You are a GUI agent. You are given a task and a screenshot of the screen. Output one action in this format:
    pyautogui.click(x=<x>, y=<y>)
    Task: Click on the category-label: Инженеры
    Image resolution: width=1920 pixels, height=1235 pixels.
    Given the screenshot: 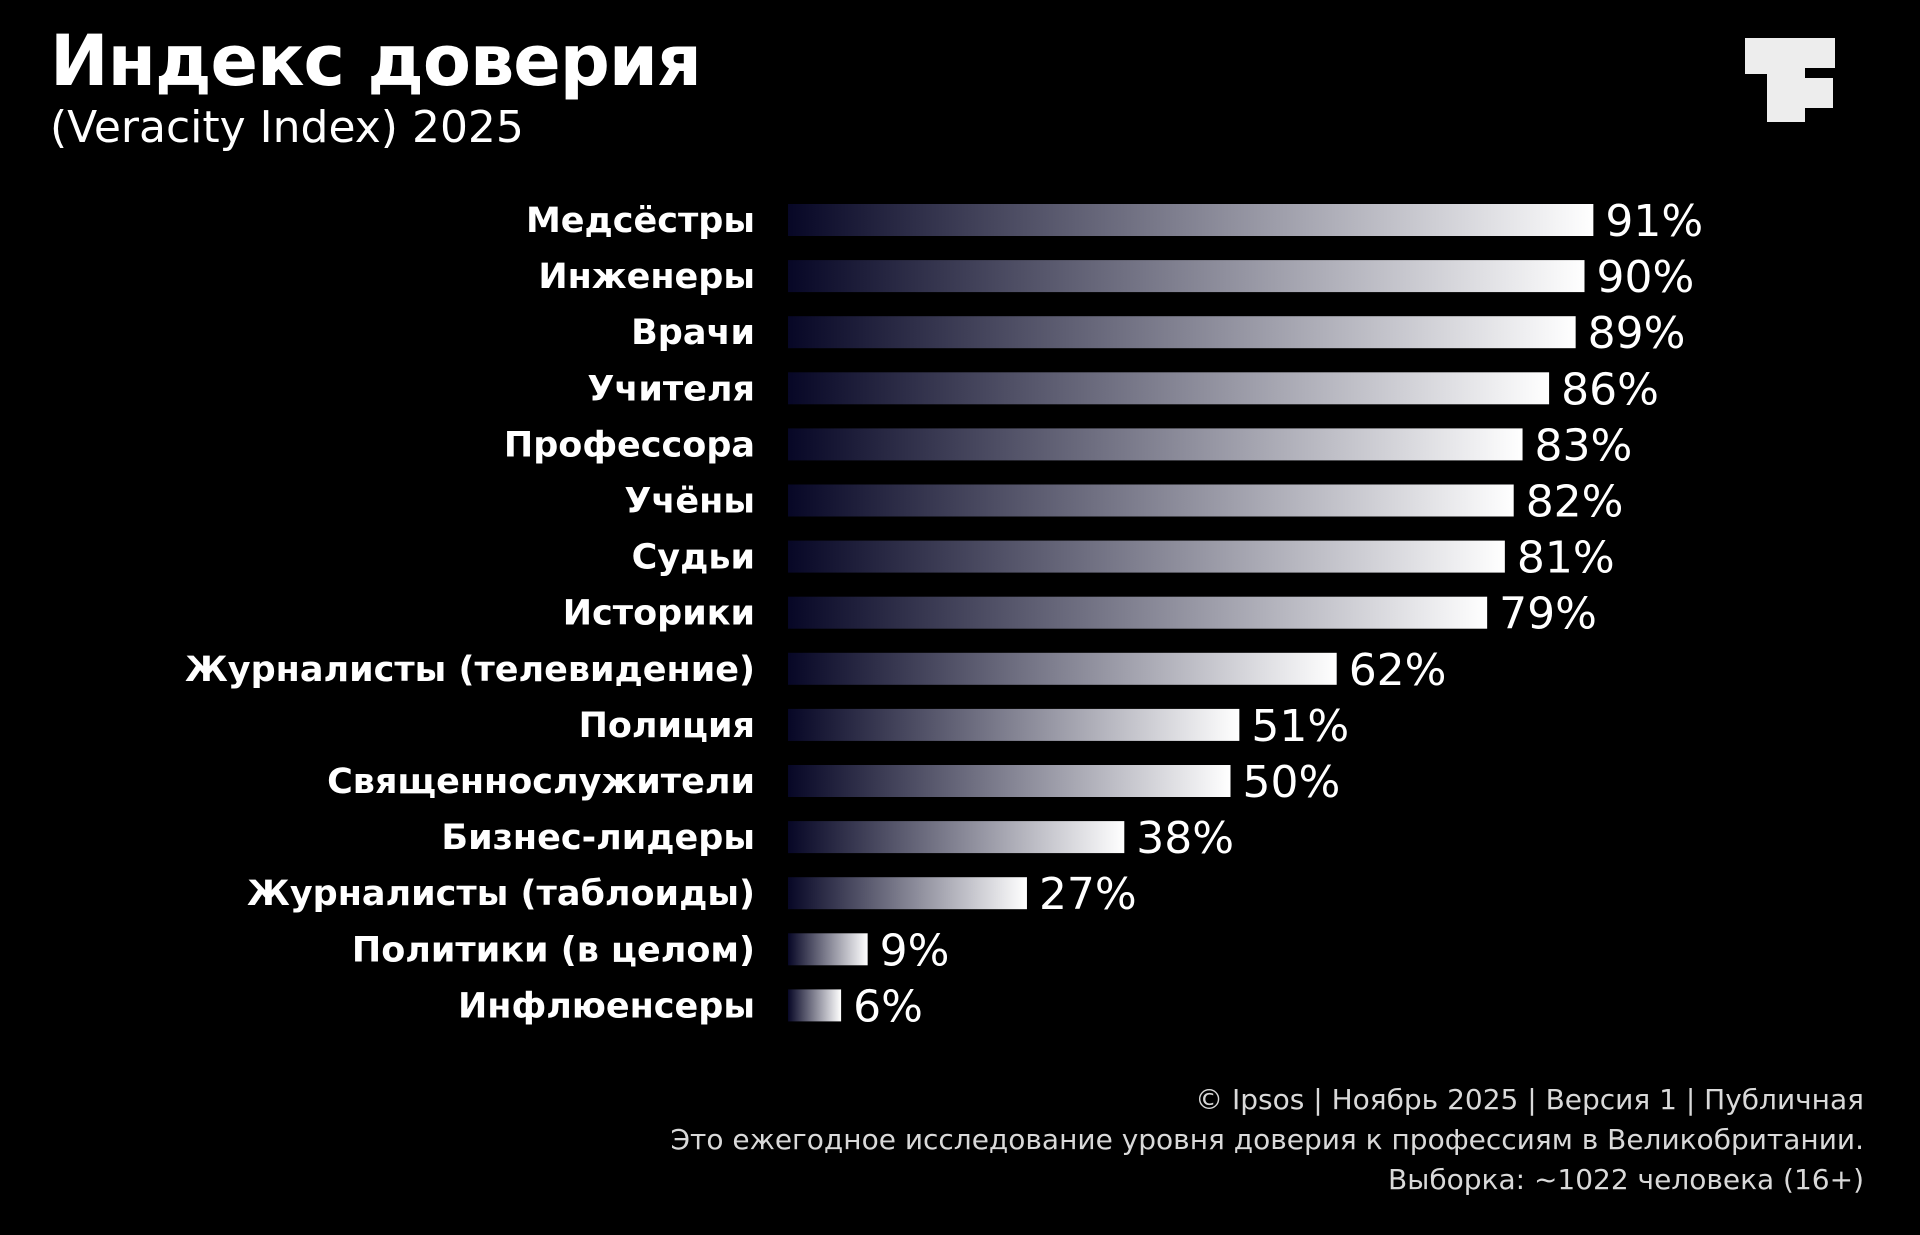 What is the action you would take?
    pyautogui.click(x=646, y=277)
    